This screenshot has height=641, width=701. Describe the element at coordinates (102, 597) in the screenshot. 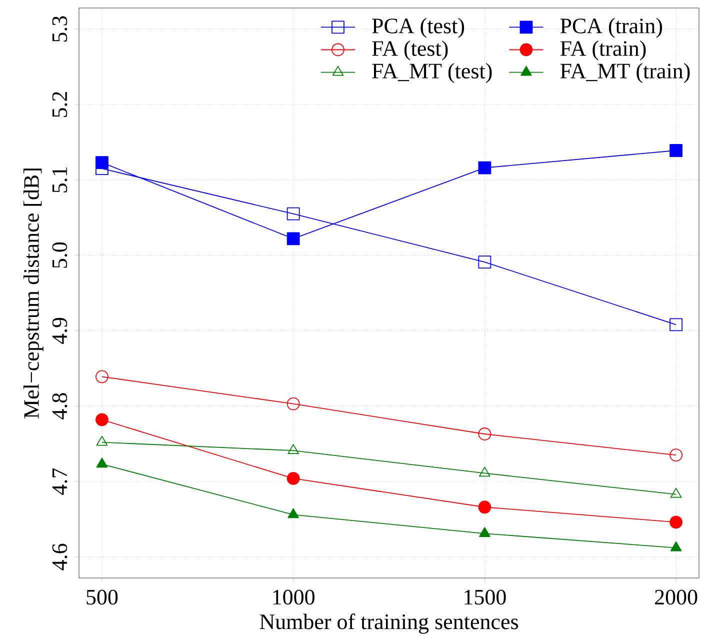

I see `x-tick-label: 500` at that location.